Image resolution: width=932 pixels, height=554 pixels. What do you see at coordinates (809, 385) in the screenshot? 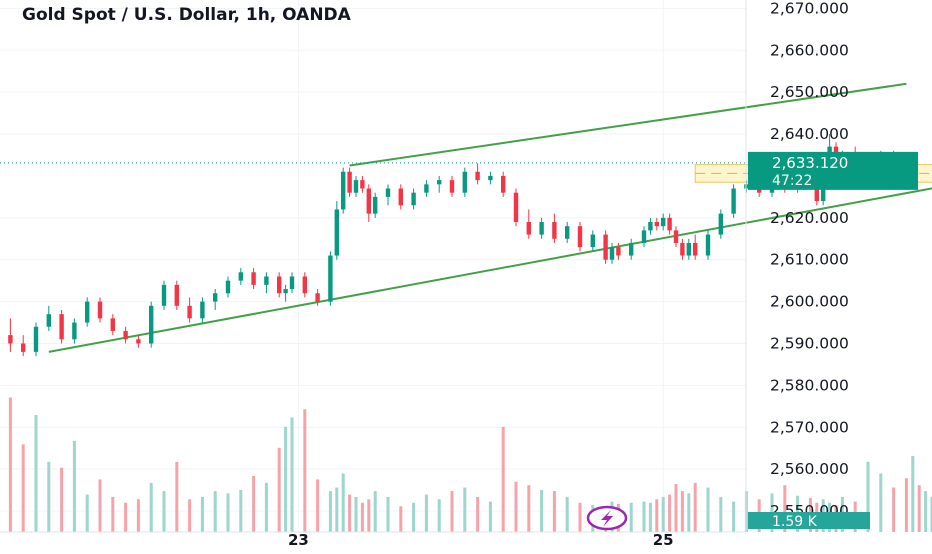
I see `price-tick-label: 2,580.000` at bounding box center [809, 385].